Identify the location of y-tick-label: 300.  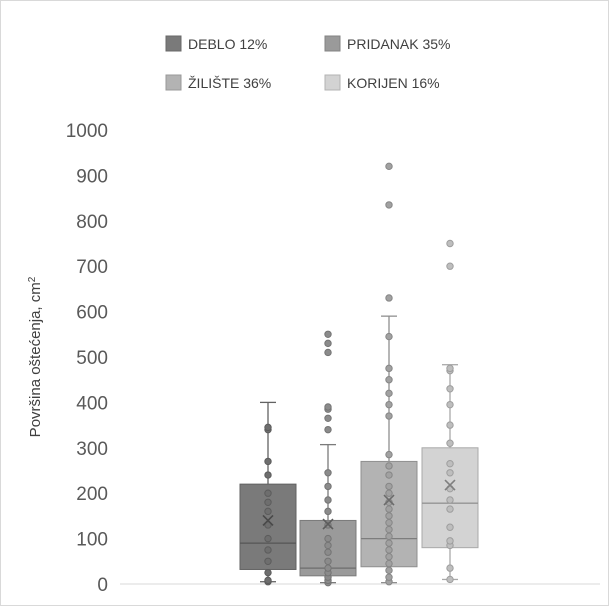
(92, 449).